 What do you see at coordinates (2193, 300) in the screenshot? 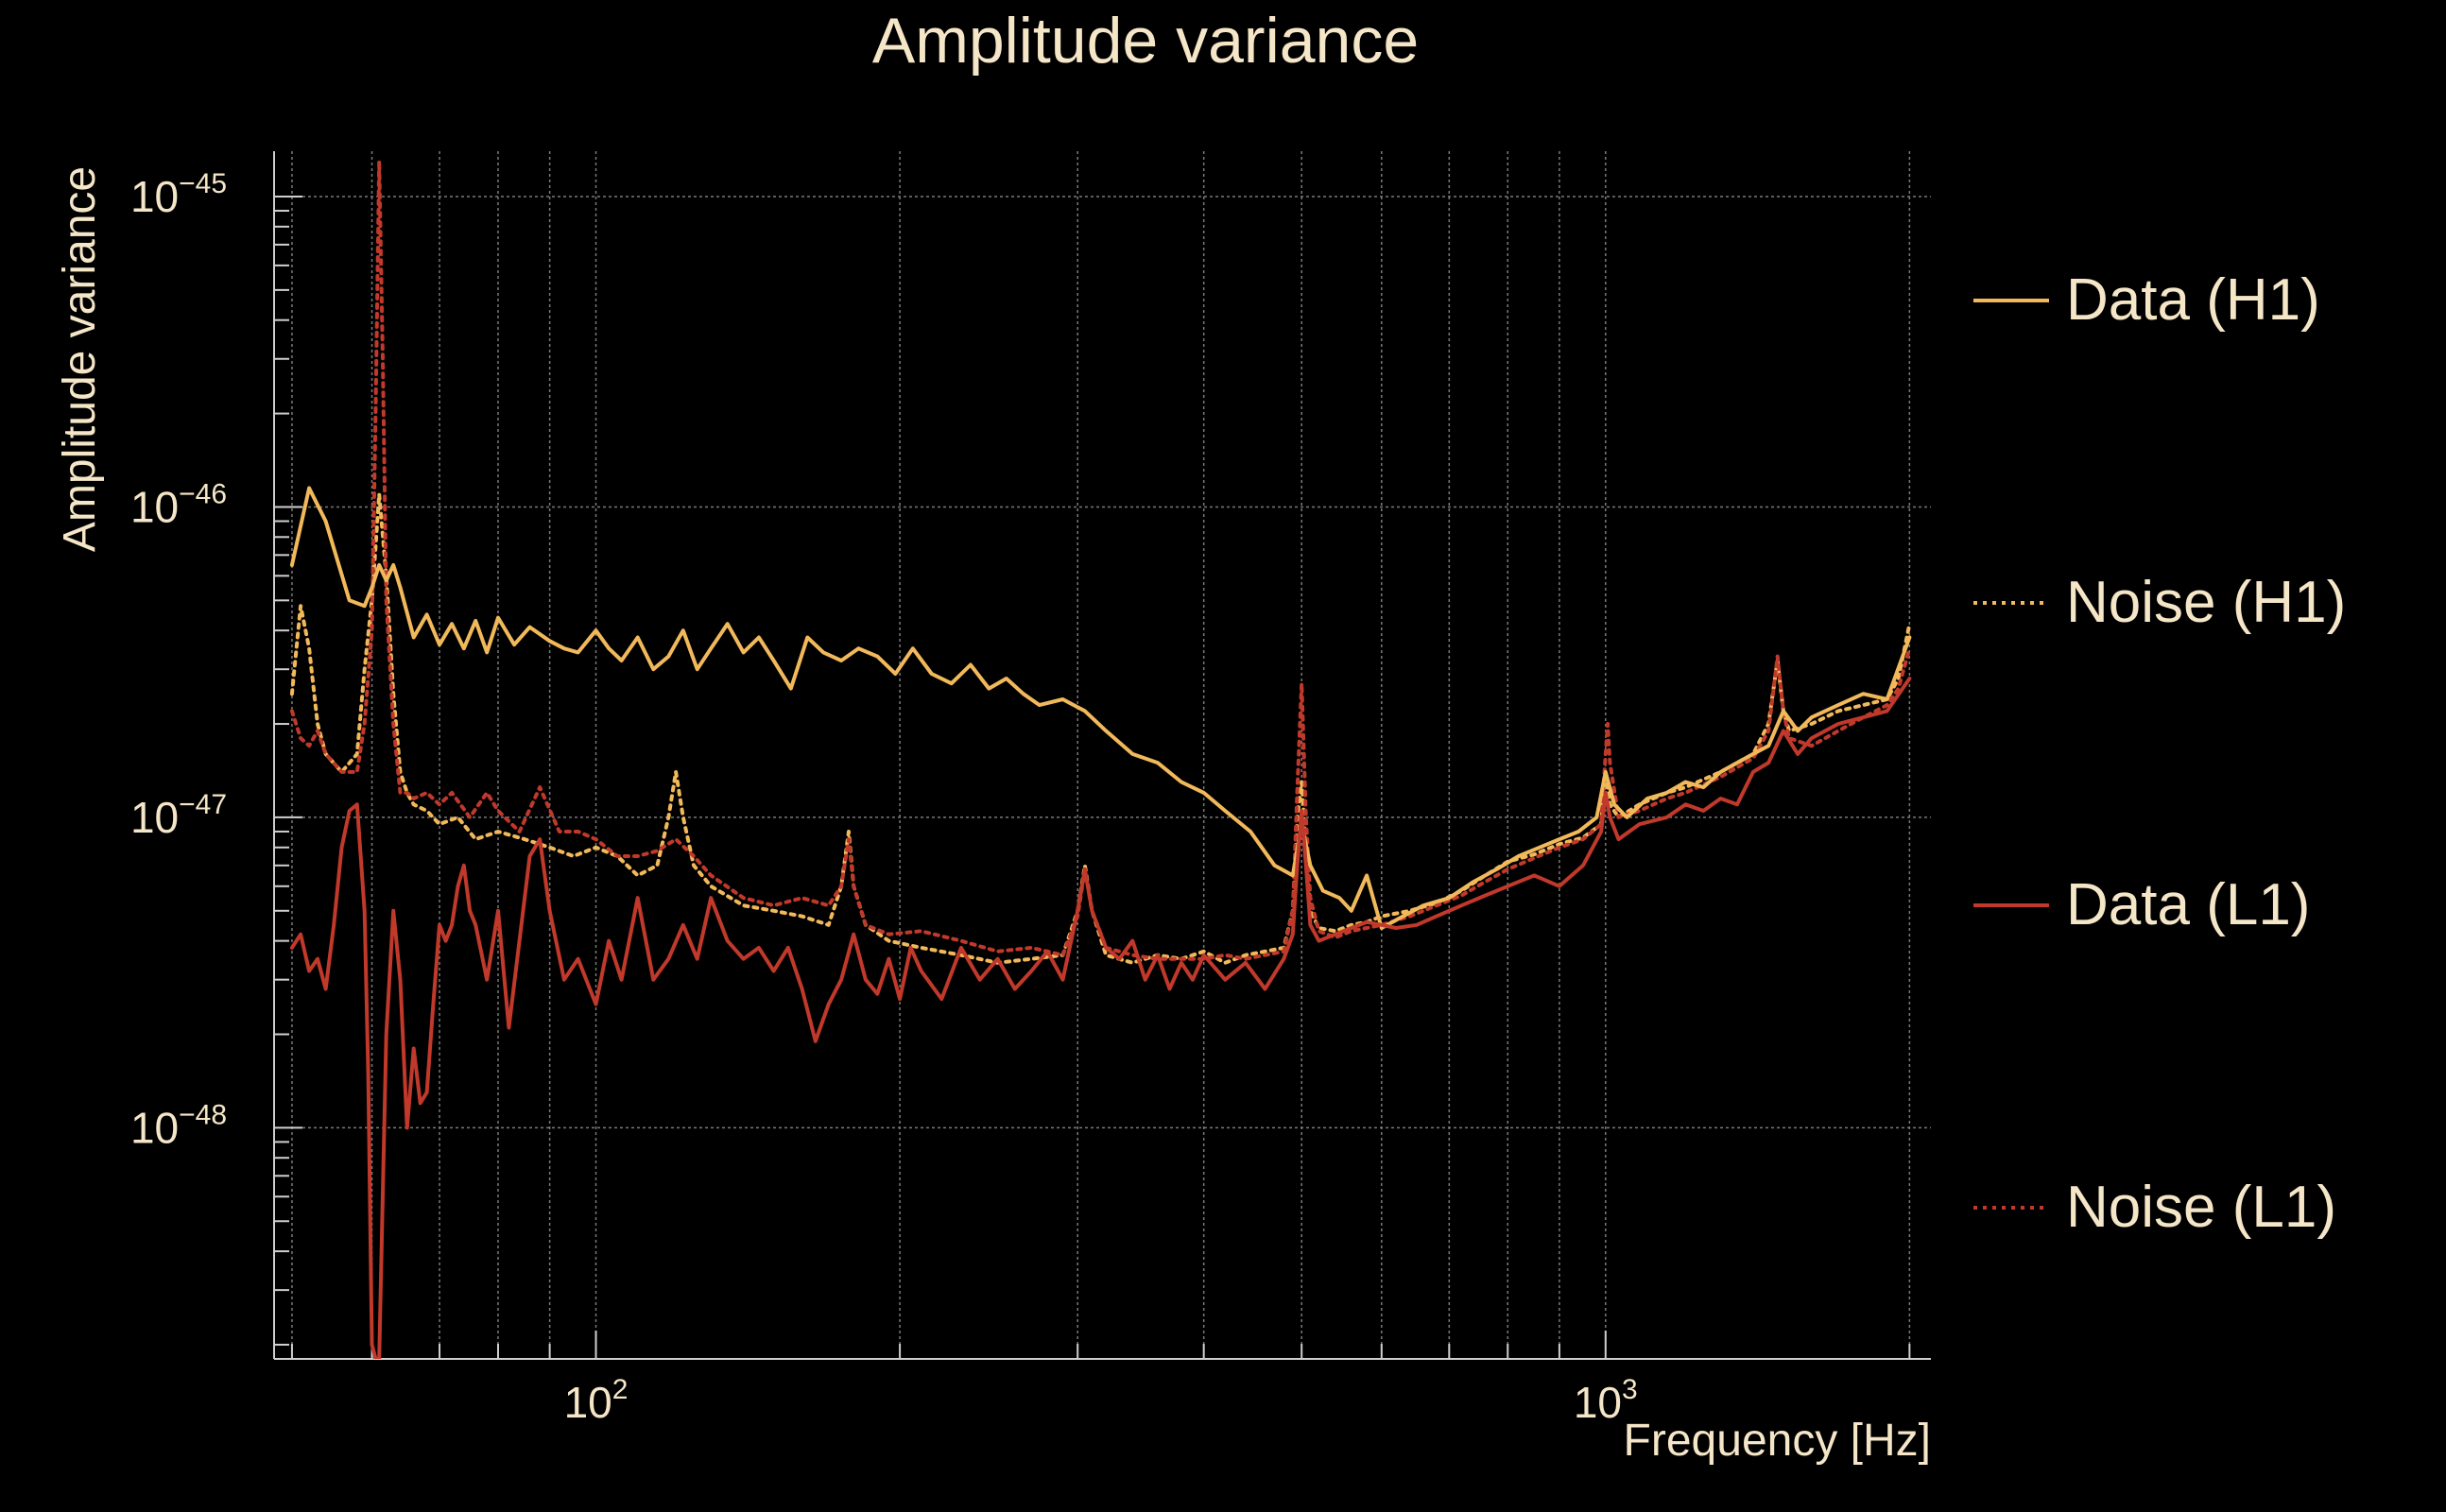
I see `legend-label: Data (H1)` at bounding box center [2193, 300].